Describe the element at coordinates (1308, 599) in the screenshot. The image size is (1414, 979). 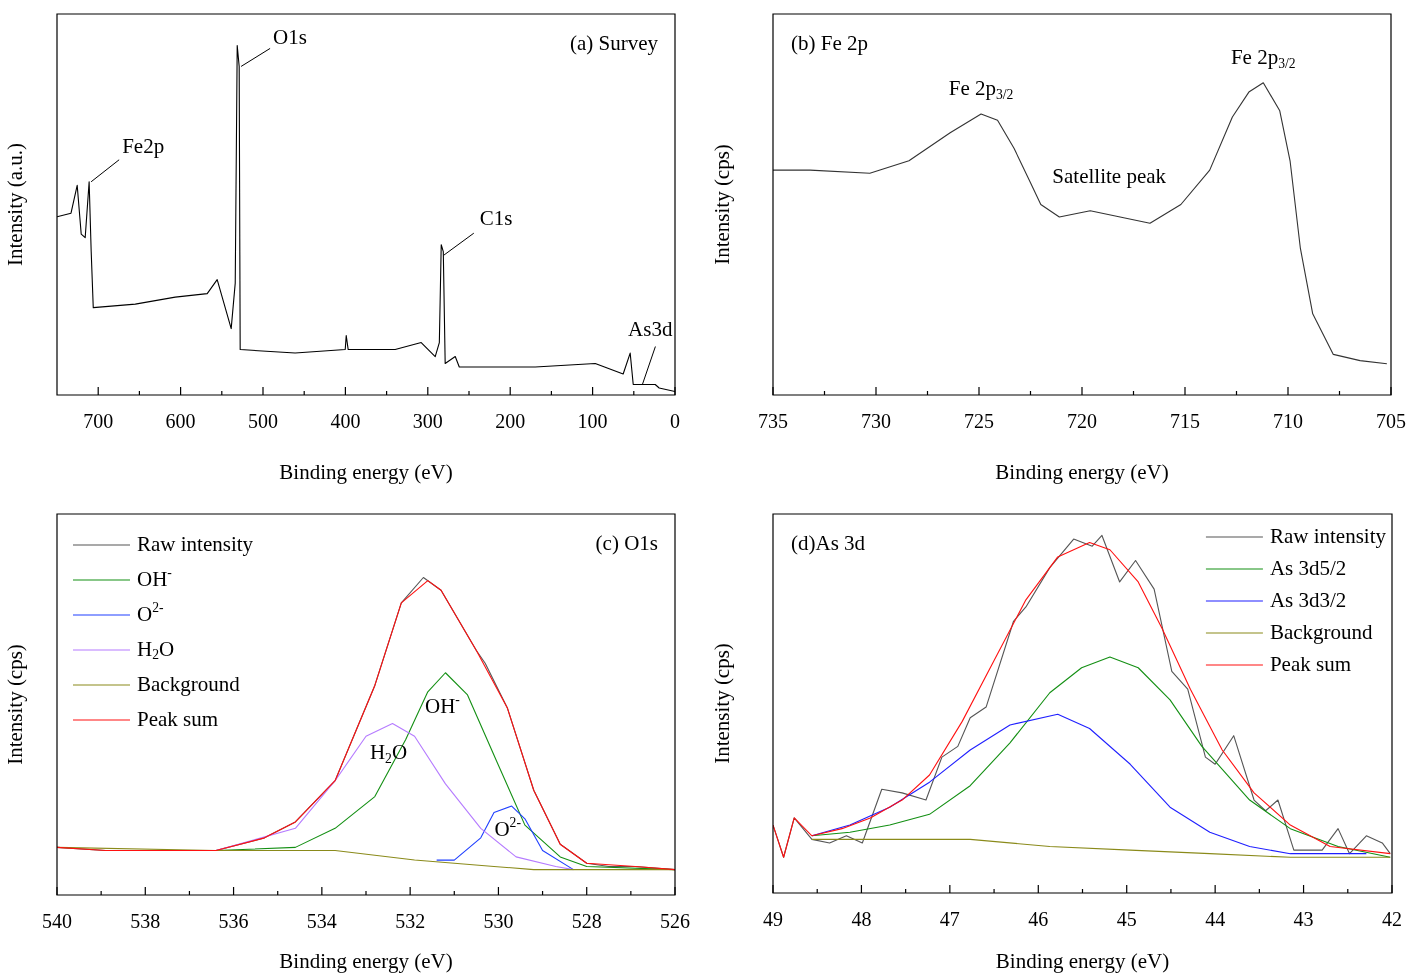
I see `legend-label: As 3d3/2` at that location.